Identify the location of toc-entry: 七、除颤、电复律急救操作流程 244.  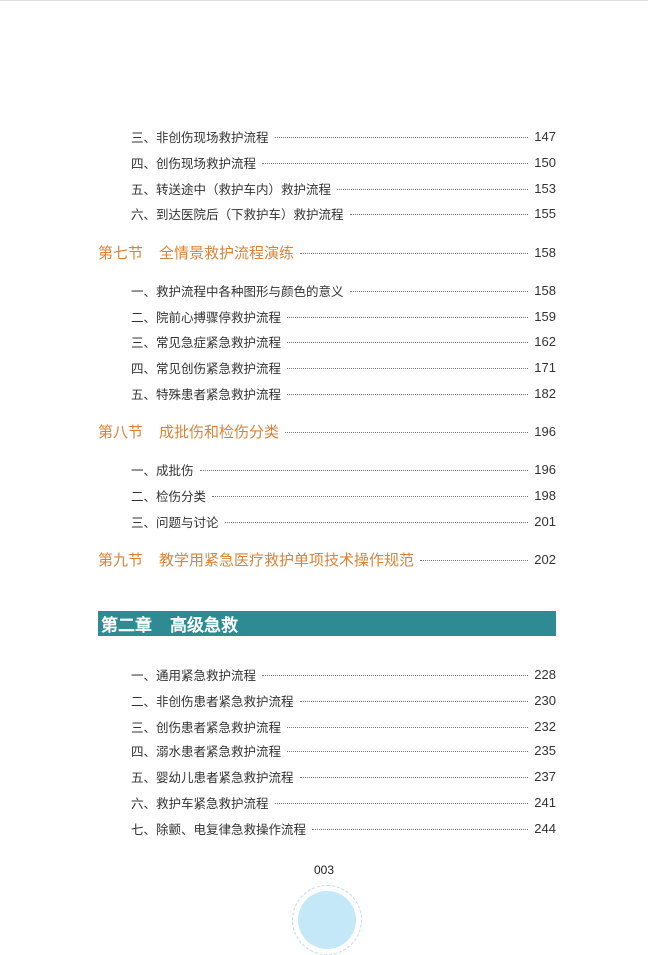
(343, 828).